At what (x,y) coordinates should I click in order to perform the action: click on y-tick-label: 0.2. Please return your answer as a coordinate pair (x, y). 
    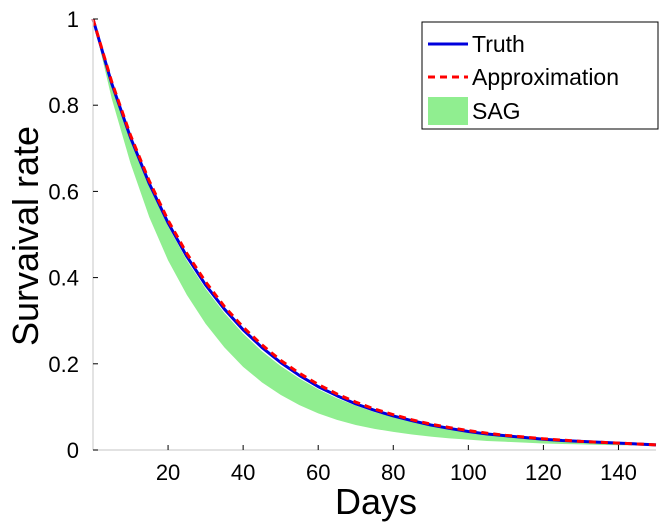
    Looking at the image, I should click on (63, 364).